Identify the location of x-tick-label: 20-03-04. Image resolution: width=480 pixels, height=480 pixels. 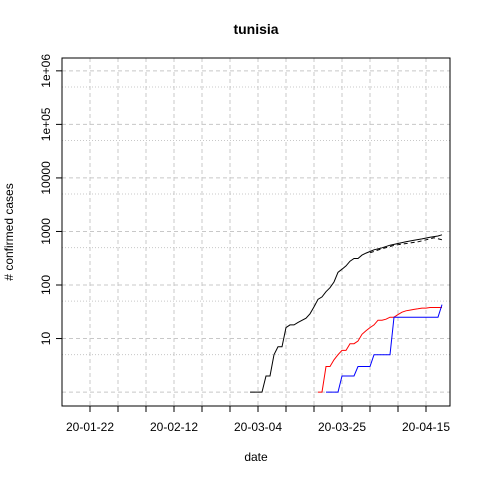
(258, 427).